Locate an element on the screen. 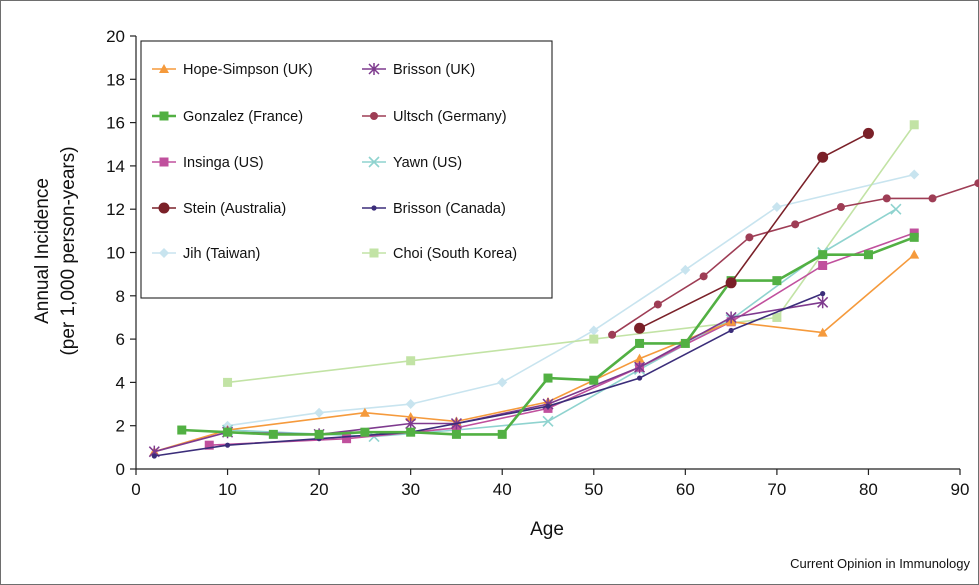  legend-item: Yawn (US) is located at coordinates (412, 163).